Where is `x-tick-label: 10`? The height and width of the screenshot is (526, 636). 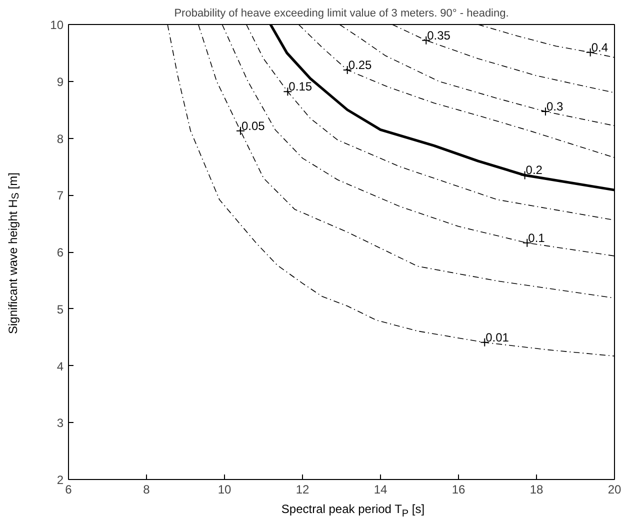 x-tick-label: 10 is located at coordinates (225, 489).